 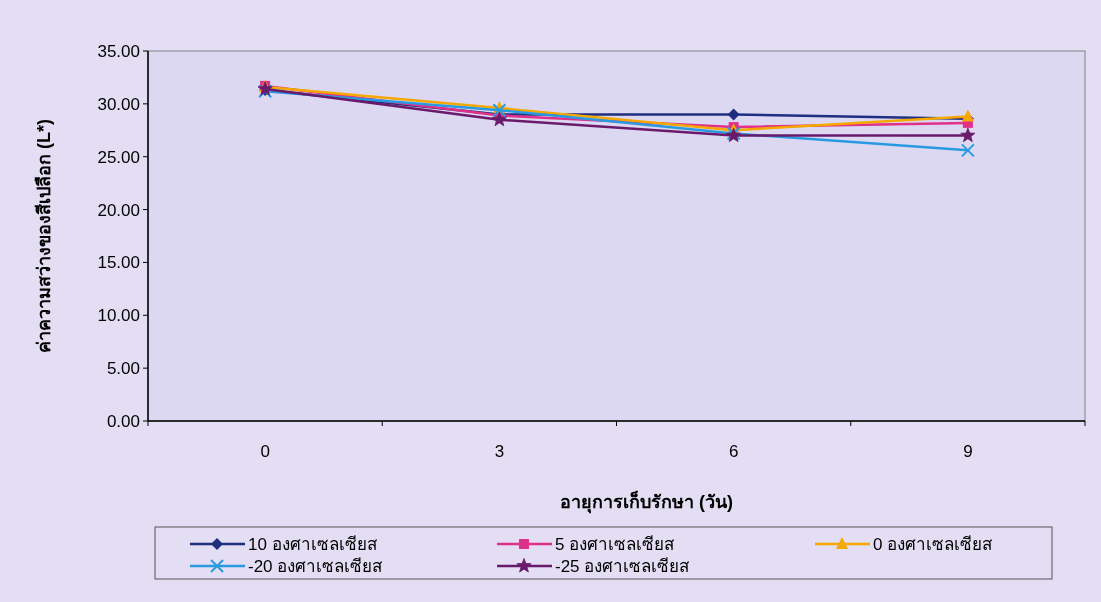 I want to click on y-tick-label: 30.00, so click(x=118, y=104).